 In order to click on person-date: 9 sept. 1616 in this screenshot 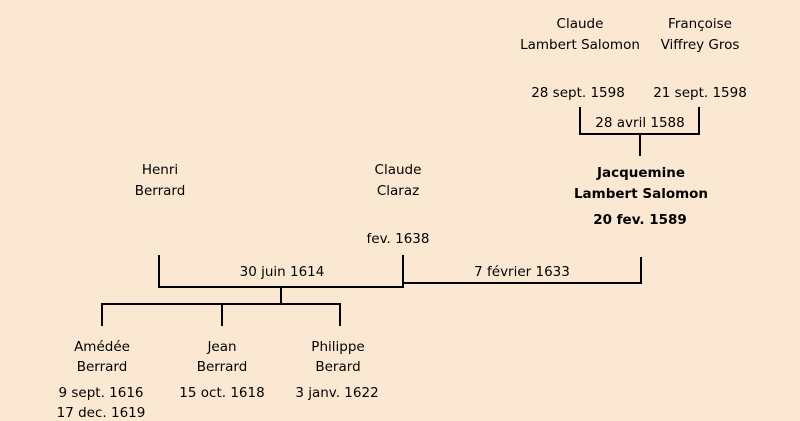, I will do `click(101, 393)`.